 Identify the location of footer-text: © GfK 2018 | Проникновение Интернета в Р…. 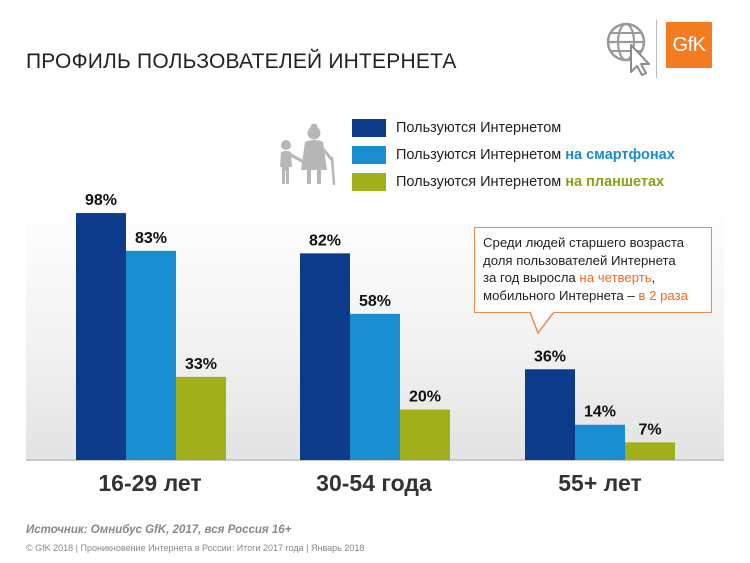
(195, 548).